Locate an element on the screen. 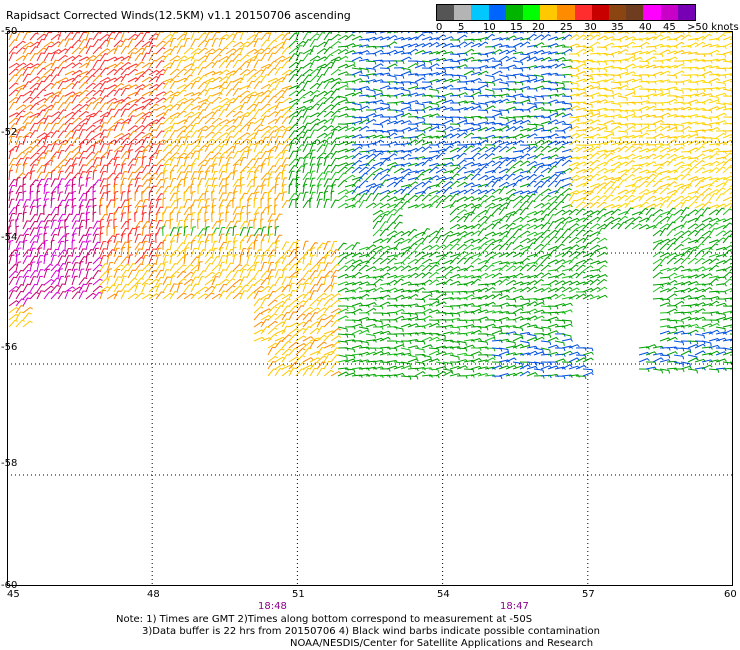 This screenshot has width=740, height=650. legend-label: 0 is located at coordinates (439, 27).